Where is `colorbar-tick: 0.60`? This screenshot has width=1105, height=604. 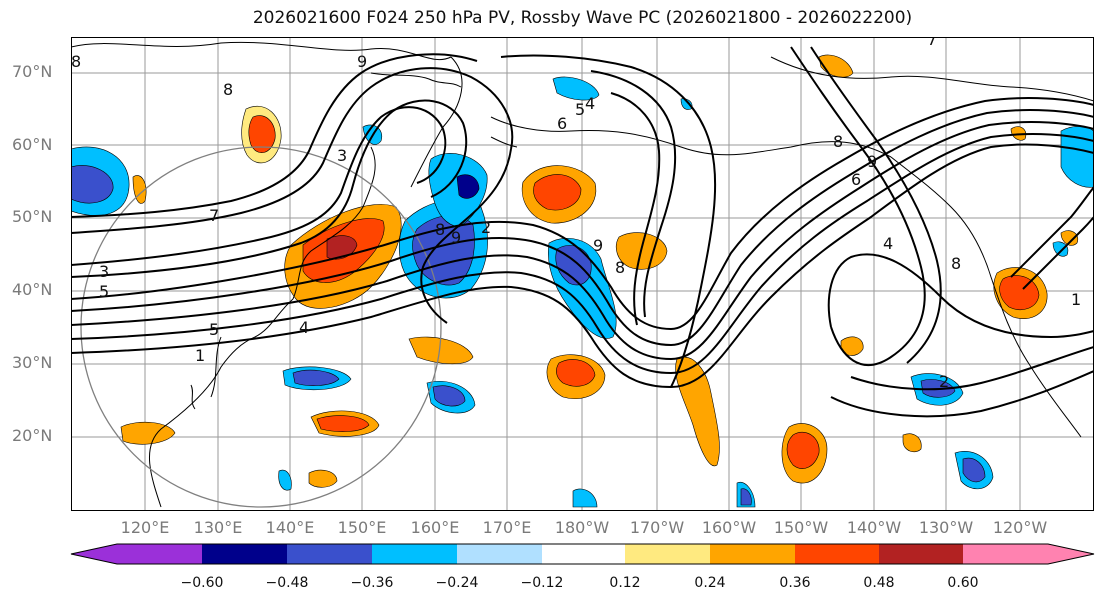 colorbar-tick: 0.60 is located at coordinates (963, 583).